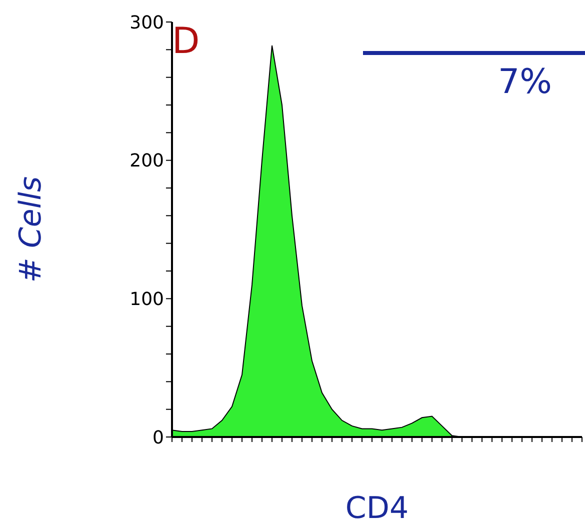 The width and height of the screenshot is (585, 520). I want to click on x-axis-title: CD4, so click(377, 505).